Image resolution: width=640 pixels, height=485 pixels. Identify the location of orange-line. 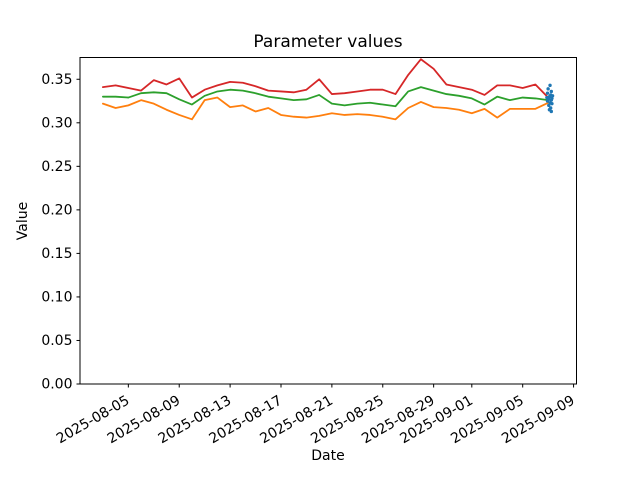
(326, 108).